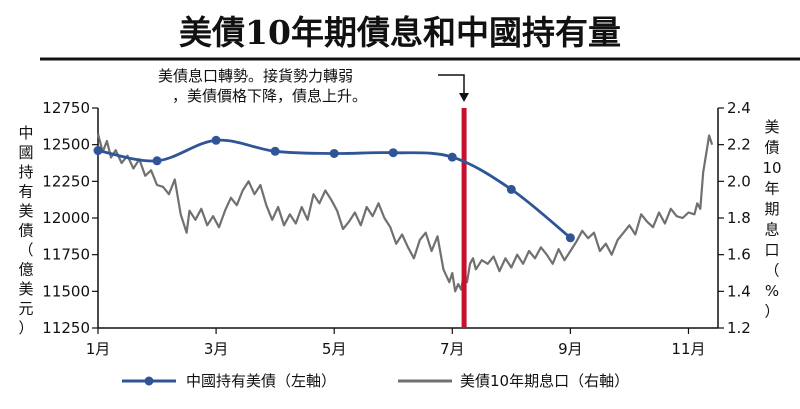  What do you see at coordinates (771, 230) in the screenshot?
I see `right-axis-title-char: 息` at bounding box center [771, 230].